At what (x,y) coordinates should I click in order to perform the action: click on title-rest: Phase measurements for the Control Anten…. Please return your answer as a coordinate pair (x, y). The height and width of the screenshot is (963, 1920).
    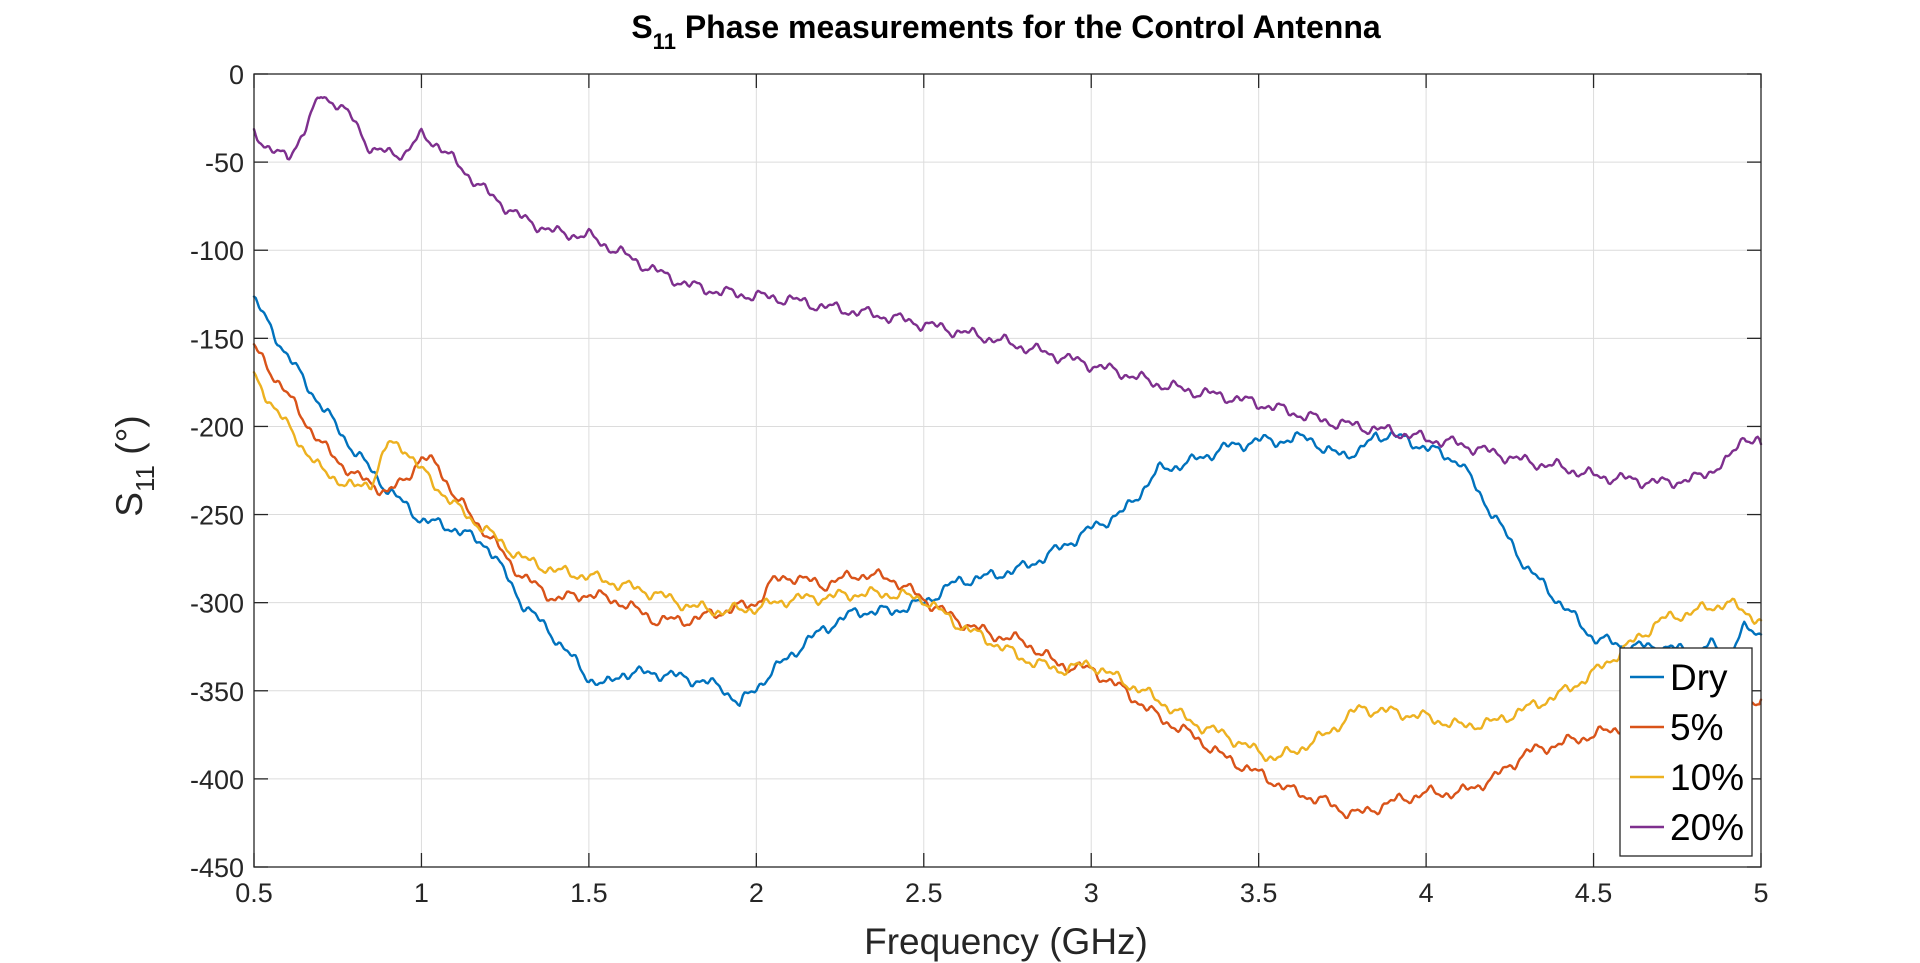
    Looking at the image, I should click on (1028, 27).